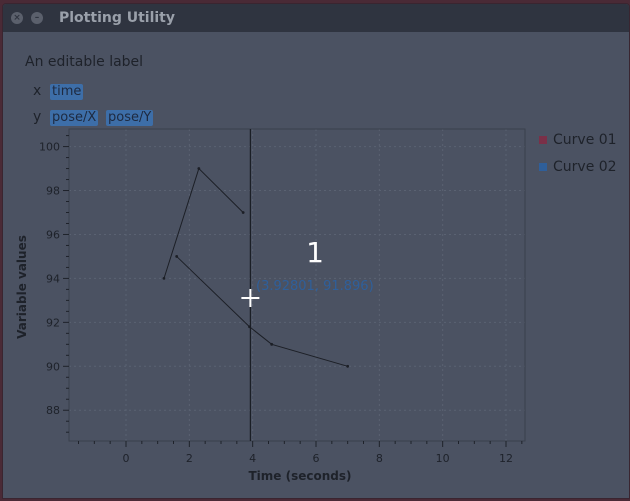 This screenshot has height=501, width=630. Describe the element at coordinates (443, 458) in the screenshot. I see `x-tick-label: 10` at that location.